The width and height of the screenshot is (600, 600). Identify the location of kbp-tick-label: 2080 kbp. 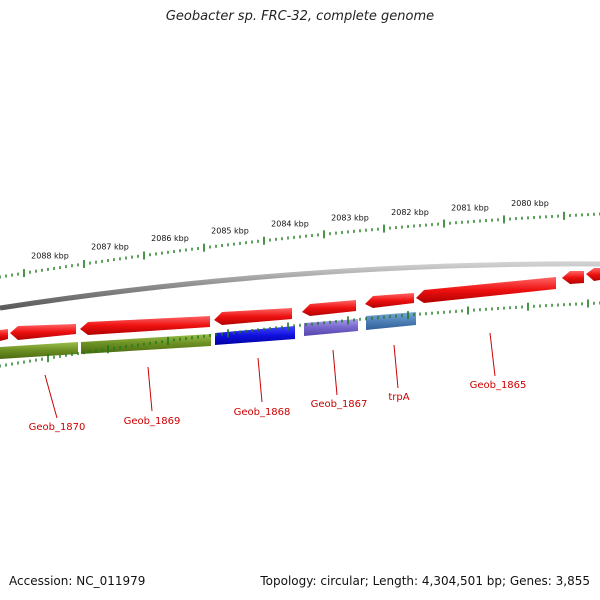
(530, 203).